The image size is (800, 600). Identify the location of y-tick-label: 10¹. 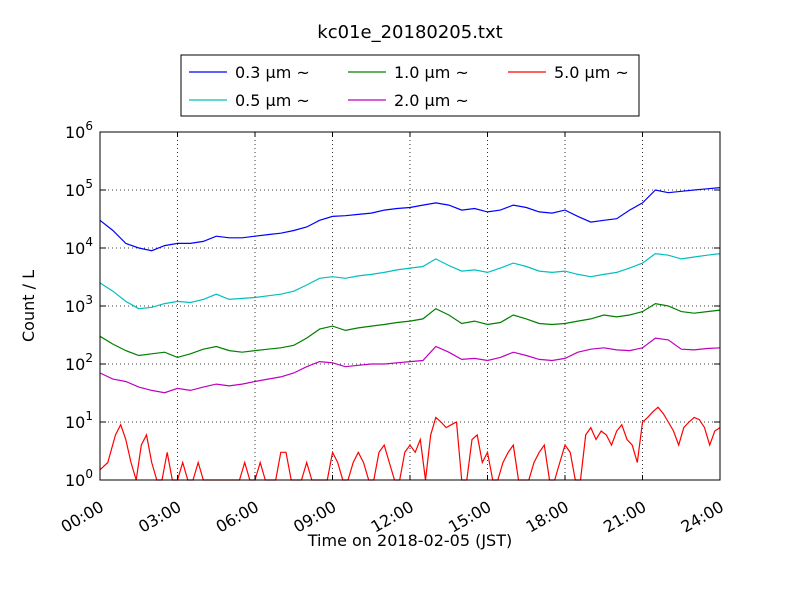
(79, 420).